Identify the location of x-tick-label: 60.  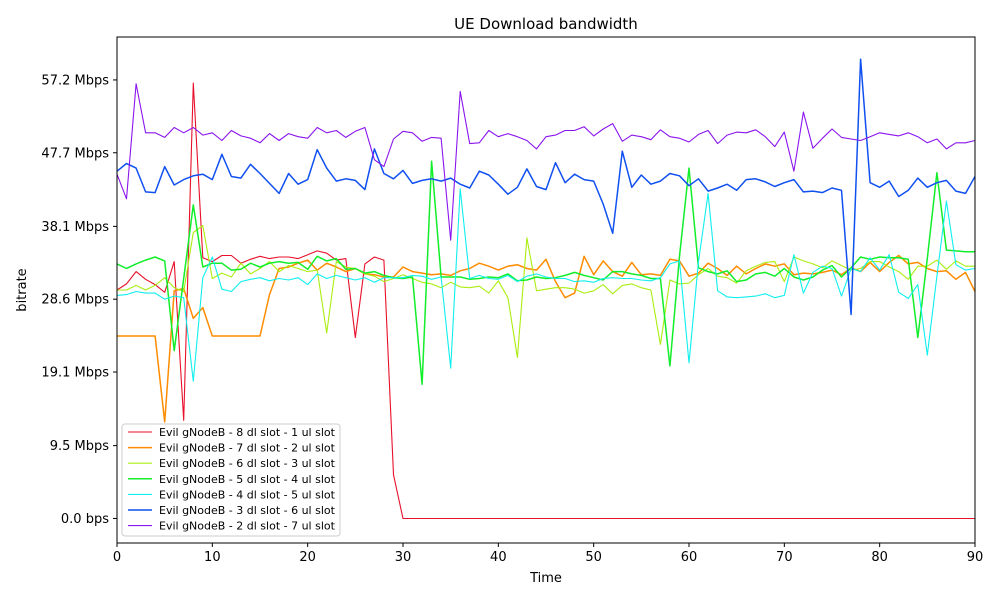
(689, 557).